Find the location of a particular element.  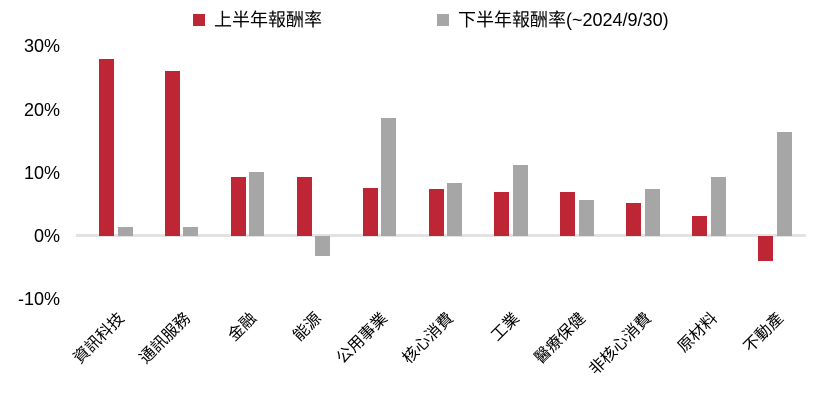

legend-item-first-half: 上半年報酬率 is located at coordinates (257, 20).